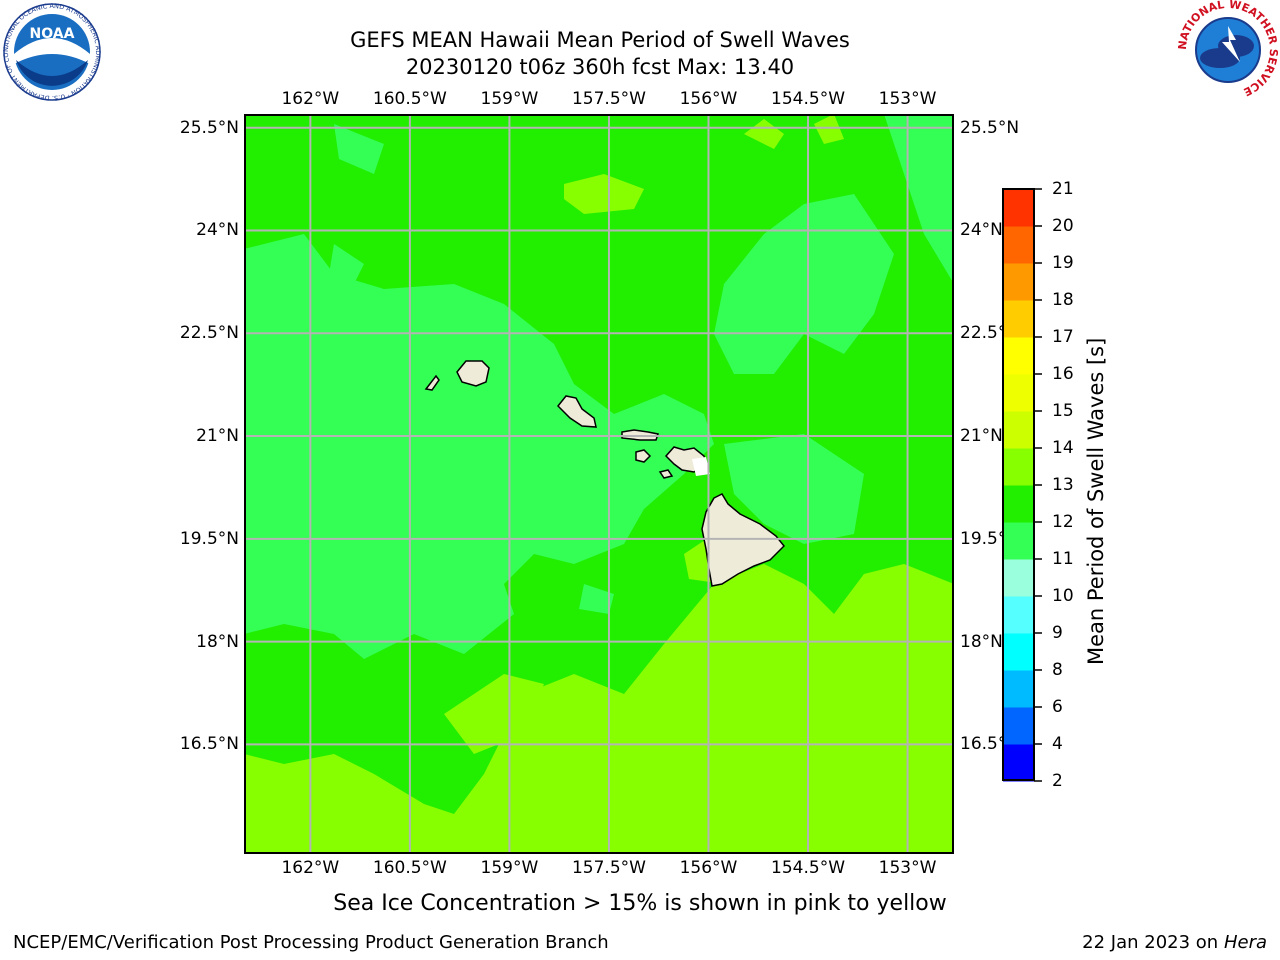  Describe the element at coordinates (209, 333) in the screenshot. I see `lat-tick-label: 22.5°N` at that location.